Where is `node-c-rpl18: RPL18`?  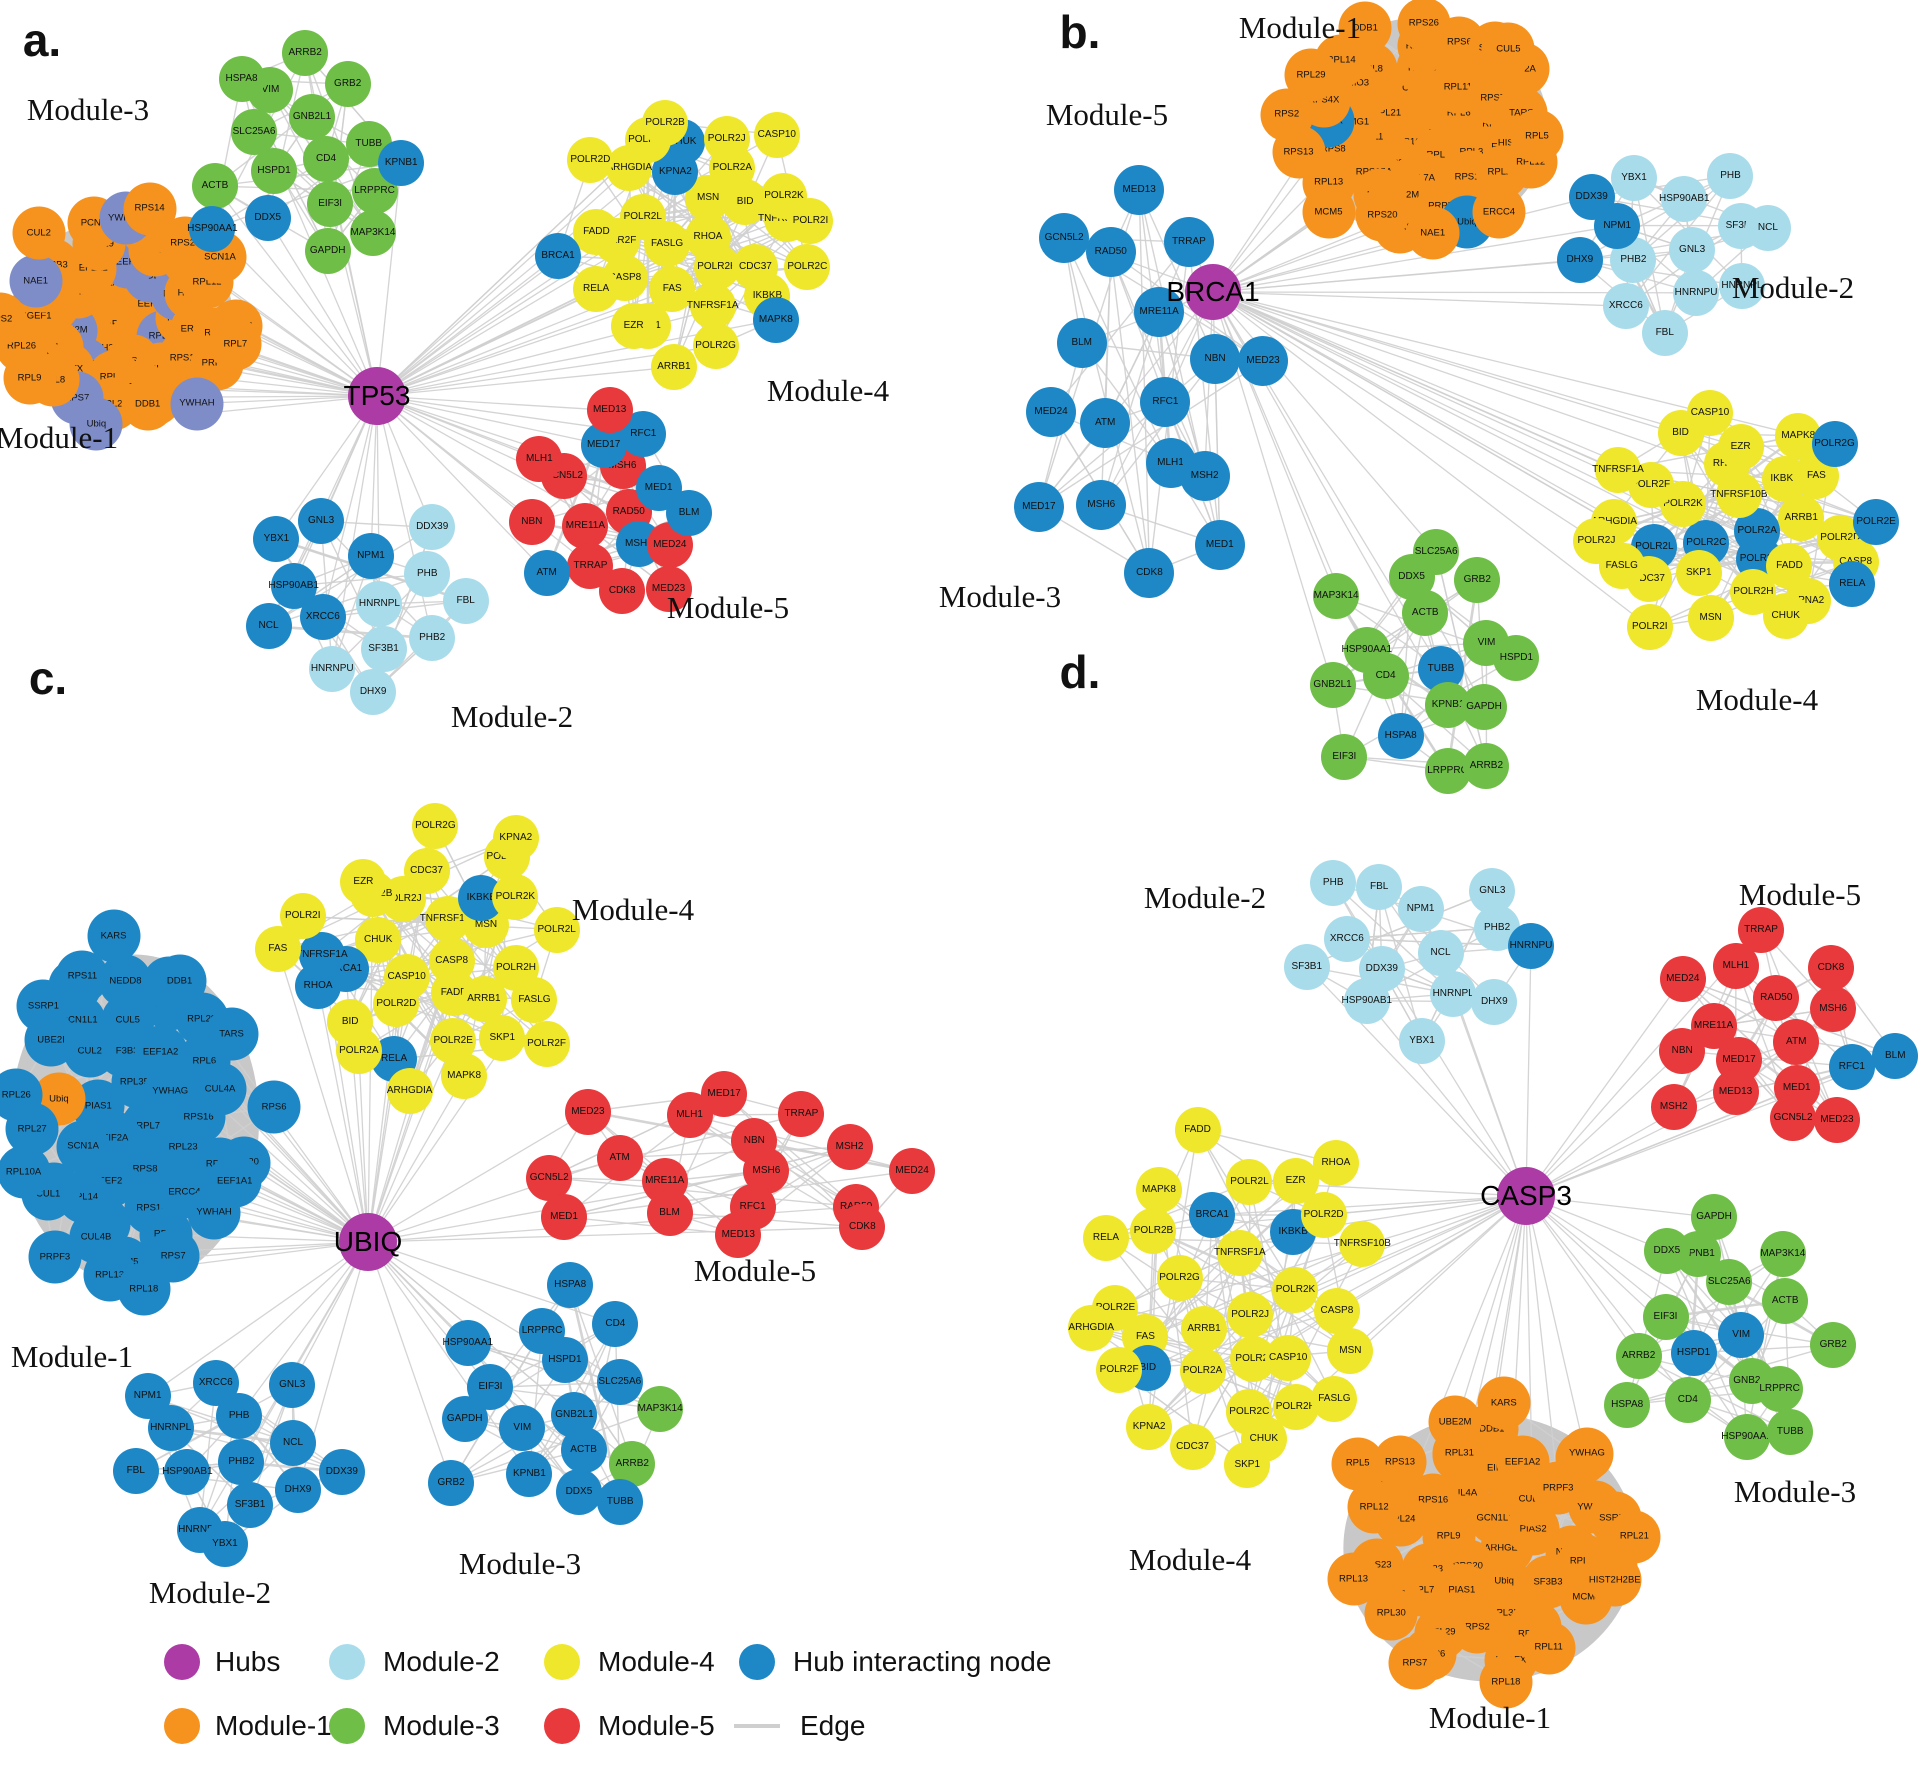
node-c-rpl18: RPL18 is located at coordinates (144, 1289).